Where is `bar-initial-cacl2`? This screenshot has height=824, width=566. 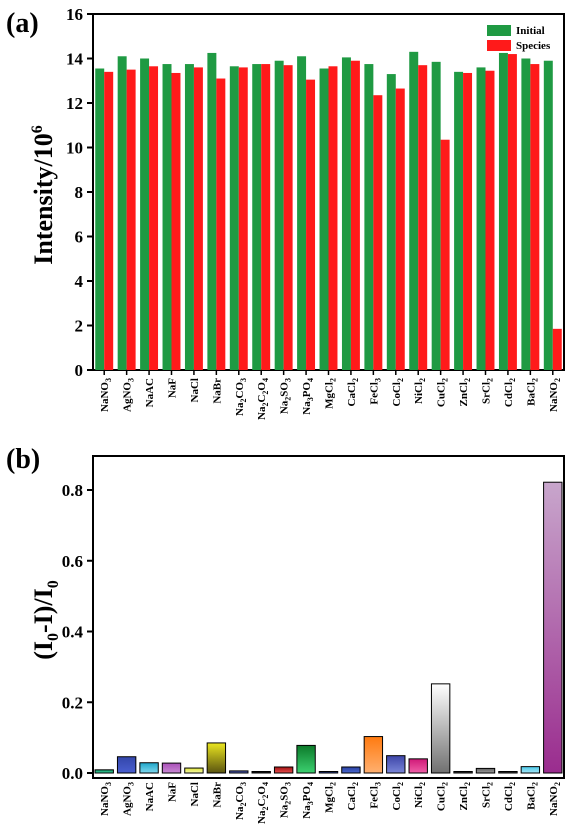 bar-initial-cacl2 is located at coordinates (346, 213).